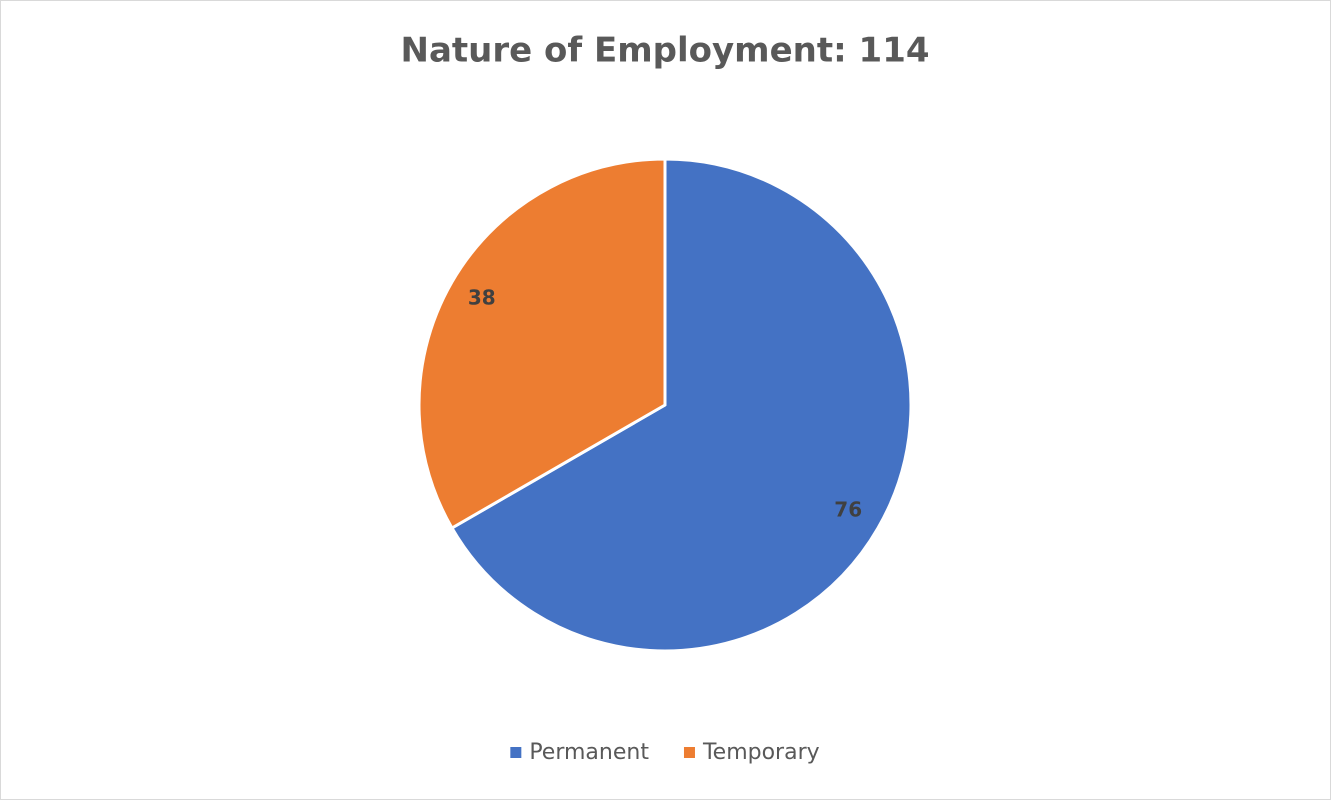 The width and height of the screenshot is (1331, 800). I want to click on data-label: 38, so click(482, 298).